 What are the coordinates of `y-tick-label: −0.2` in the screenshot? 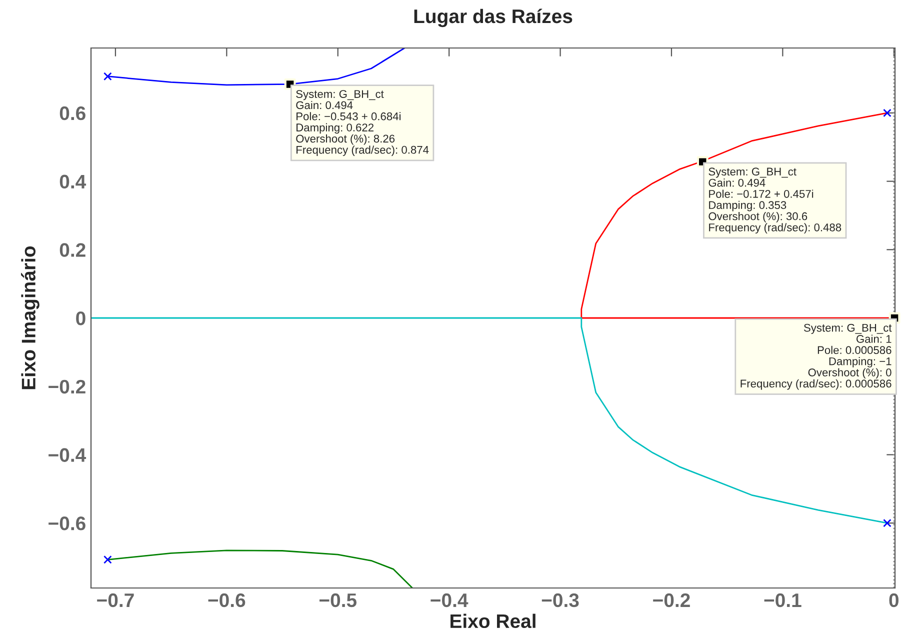 It's located at (67, 387).